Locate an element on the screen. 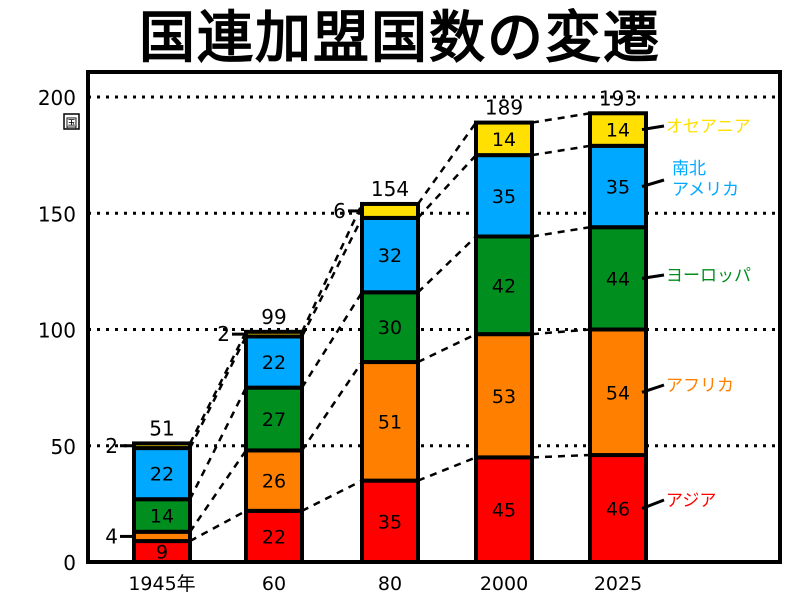 Image resolution: width=800 pixels, height=600 pixels. segment-value: 42 is located at coordinates (504, 286).